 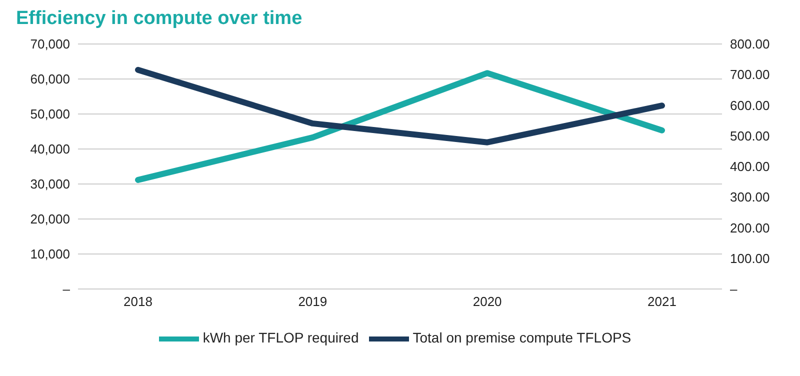 What do you see at coordinates (522, 338) in the screenshot?
I see `legend-label: Total on premise compute TFLOPS` at bounding box center [522, 338].